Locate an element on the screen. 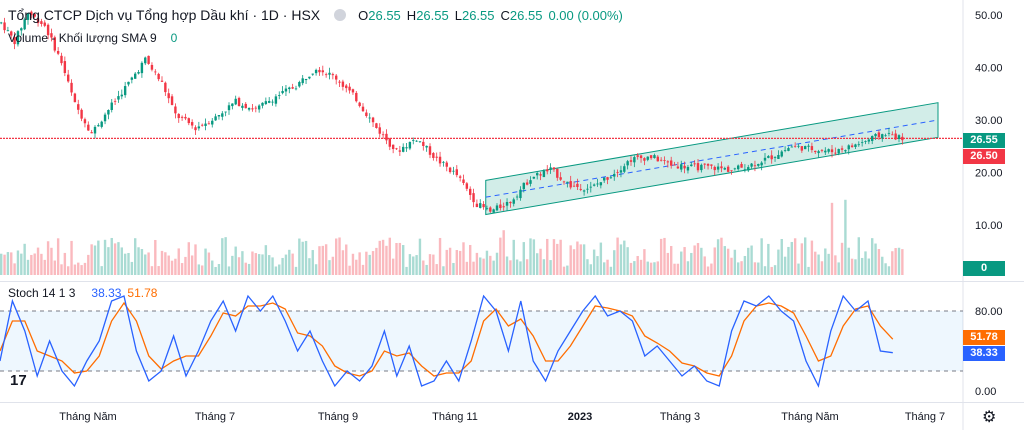 The image size is (1024, 430). ohlc-high-key: H is located at coordinates (411, 15).